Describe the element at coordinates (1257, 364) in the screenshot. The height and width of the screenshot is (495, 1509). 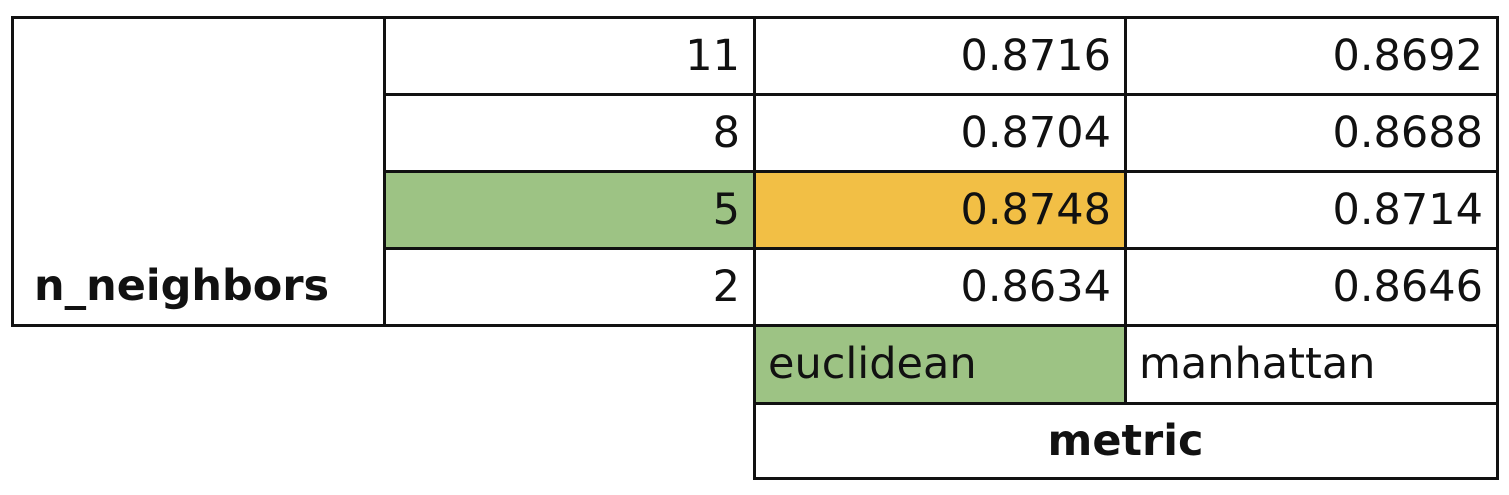
I see `column-header-manhattan: manhattan` at that location.